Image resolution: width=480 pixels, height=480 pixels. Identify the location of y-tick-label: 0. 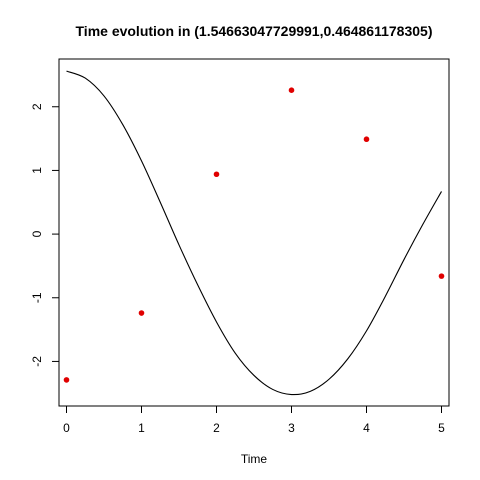
(37, 233).